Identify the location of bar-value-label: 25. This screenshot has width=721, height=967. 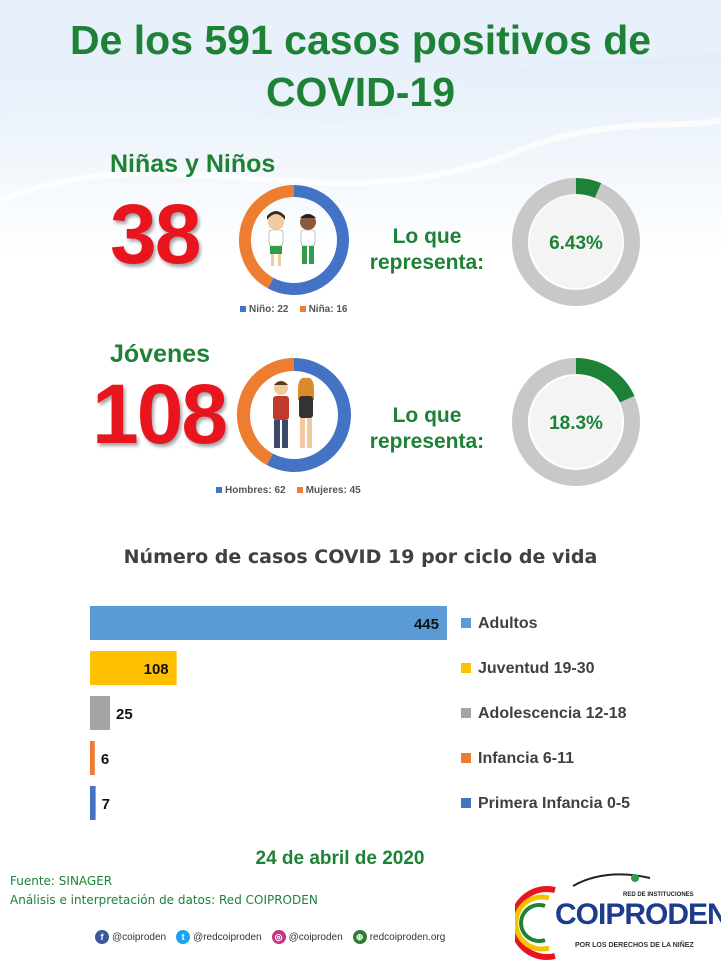
(124, 714).